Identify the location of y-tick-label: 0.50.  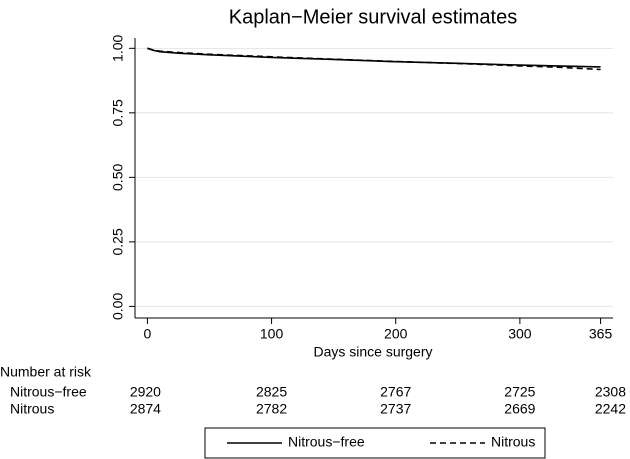
(118, 177).